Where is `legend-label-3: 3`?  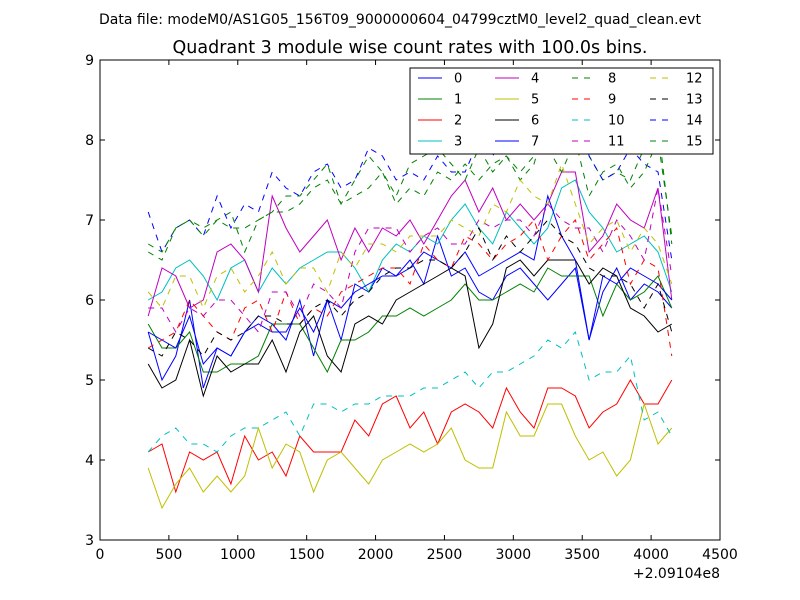
legend-label-3: 3 is located at coordinates (458, 142).